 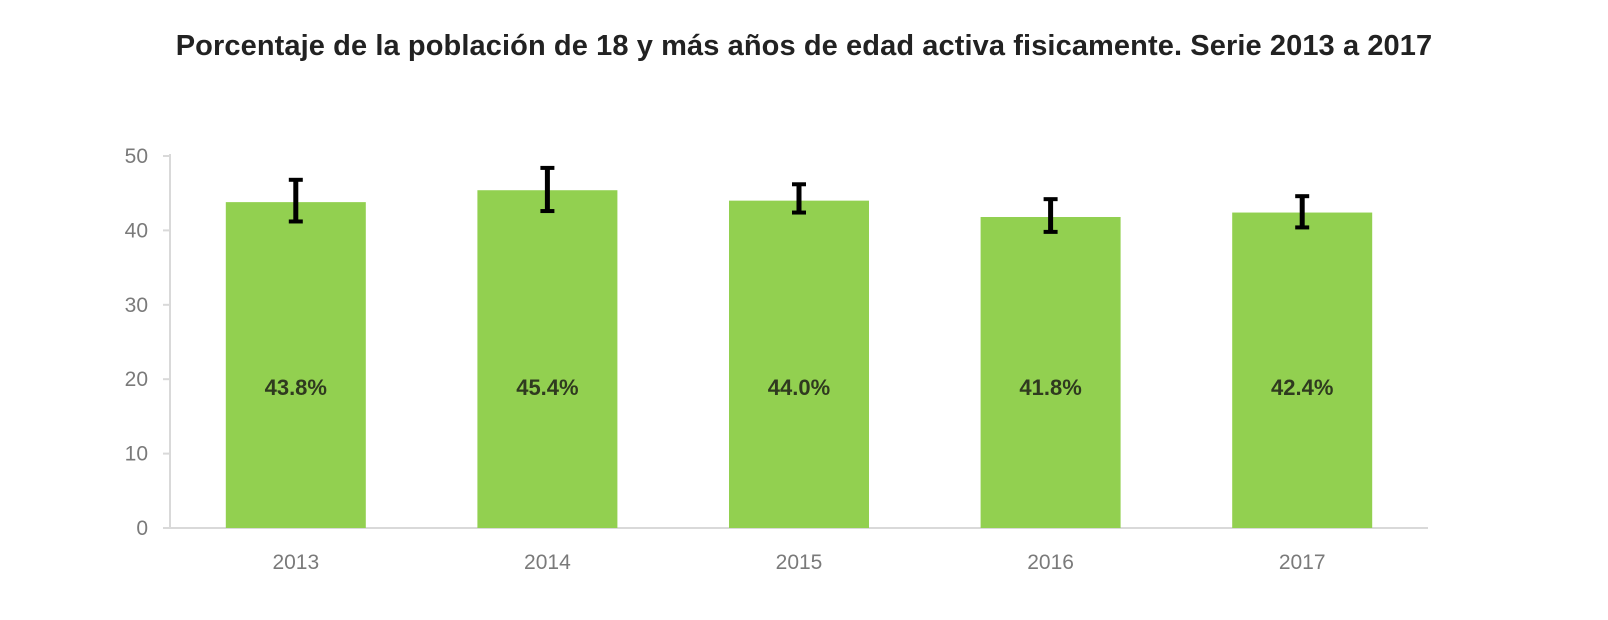 What do you see at coordinates (799, 387) in the screenshot?
I see `data-label: 44.0%` at bounding box center [799, 387].